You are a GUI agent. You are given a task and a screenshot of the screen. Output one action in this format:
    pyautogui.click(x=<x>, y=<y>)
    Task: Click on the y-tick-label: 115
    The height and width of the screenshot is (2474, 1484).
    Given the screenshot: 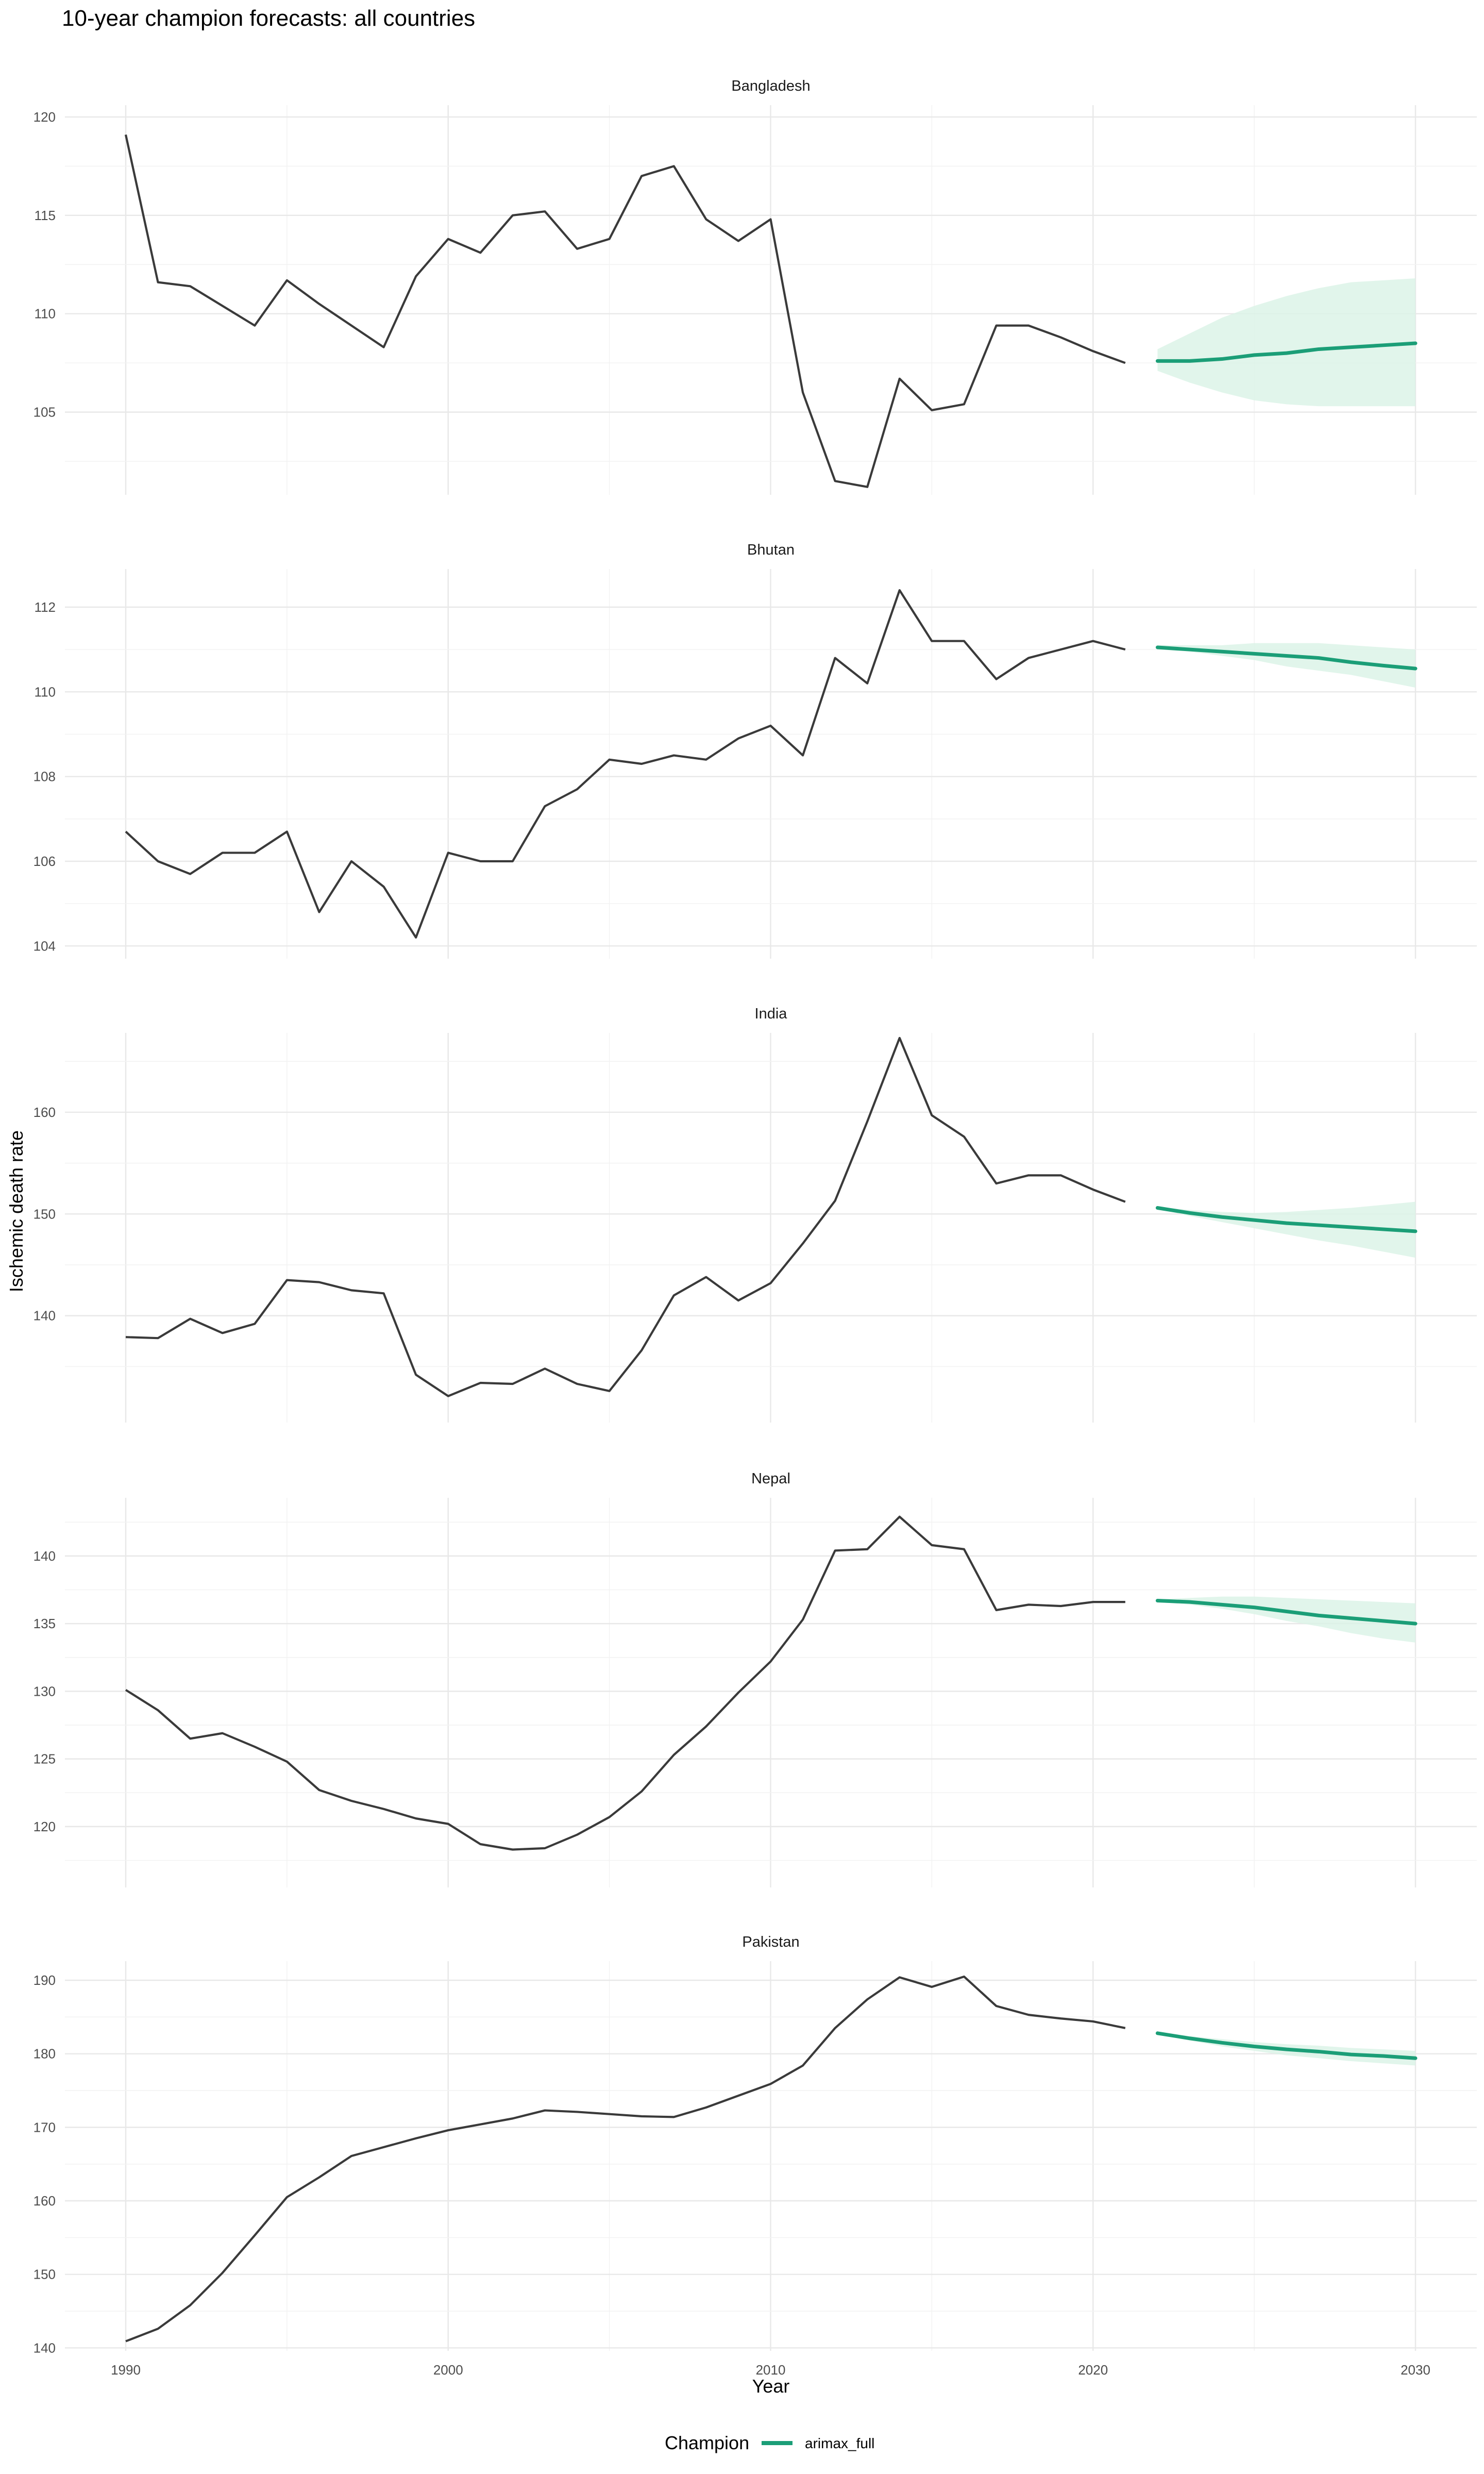 What is the action you would take?
    pyautogui.click(x=45, y=215)
    